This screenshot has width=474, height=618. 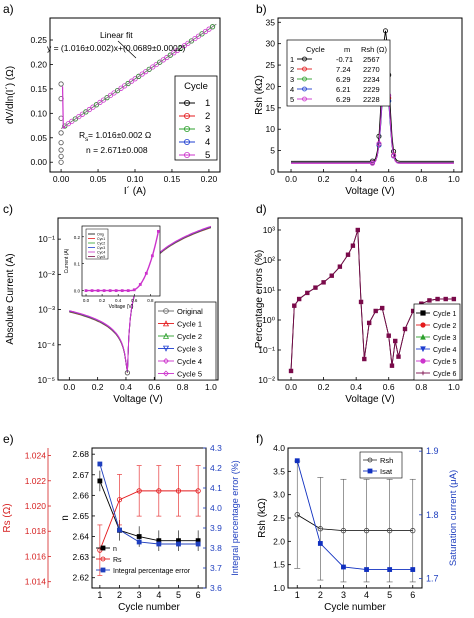 I want to click on y-tick-label: 30, so click(x=271, y=44).